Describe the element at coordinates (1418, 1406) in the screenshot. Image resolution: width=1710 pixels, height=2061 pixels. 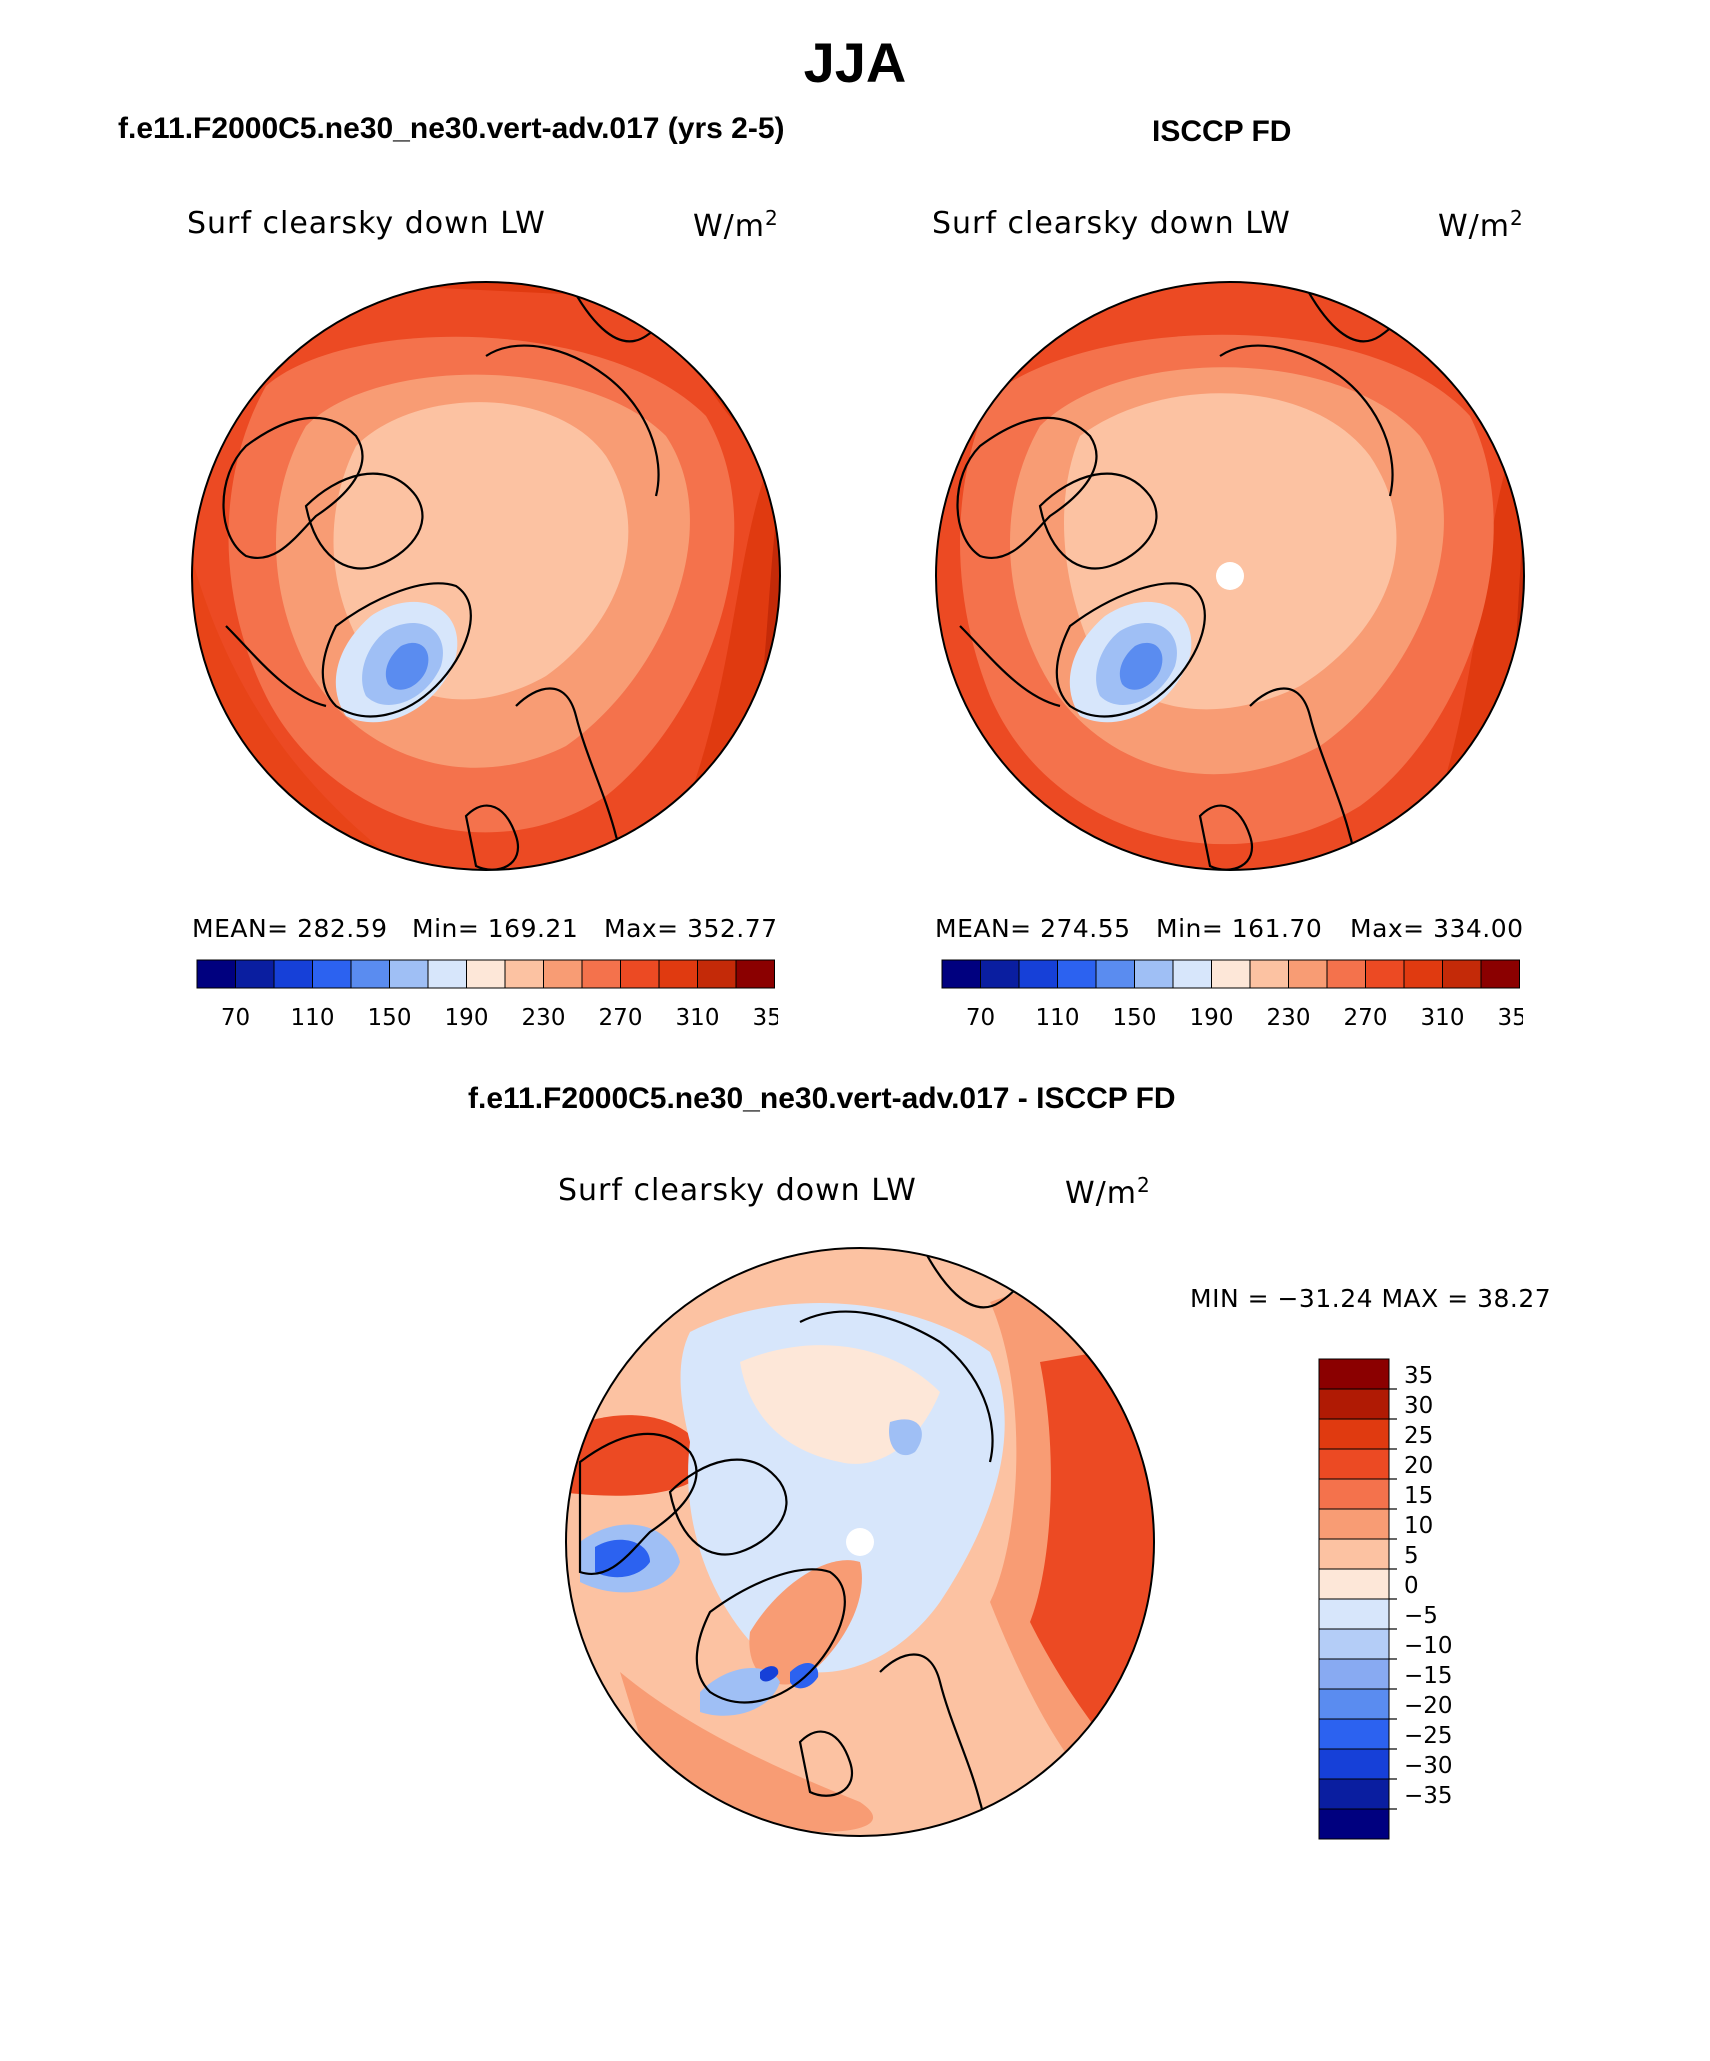
I see `colorbar-diff-tick-label: 30` at that location.